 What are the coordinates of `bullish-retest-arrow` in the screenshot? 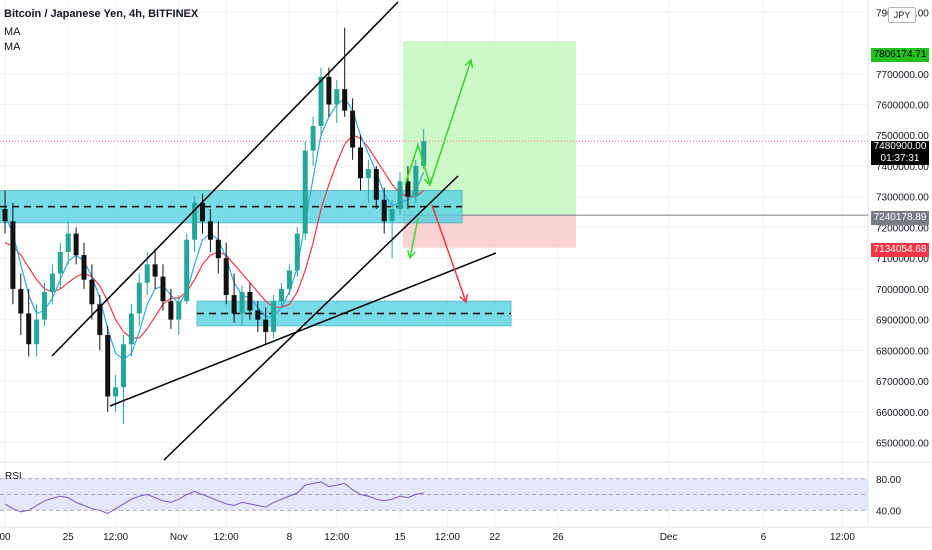 It's located at (417, 164).